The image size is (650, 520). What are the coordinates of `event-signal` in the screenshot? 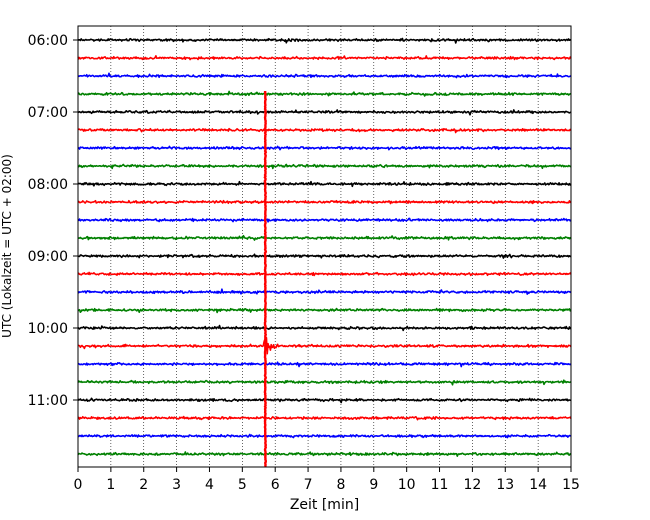 It's located at (265, 278).